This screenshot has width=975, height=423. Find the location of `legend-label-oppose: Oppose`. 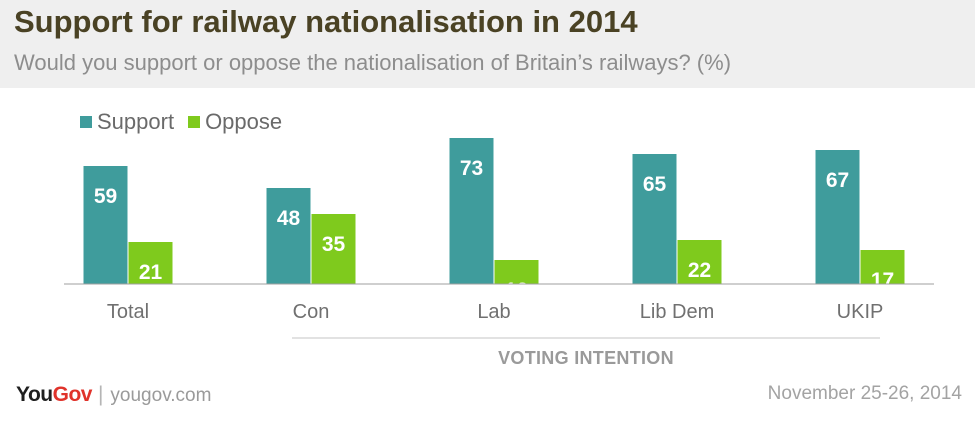

legend-label-oppose: Oppose is located at coordinates (244, 121).